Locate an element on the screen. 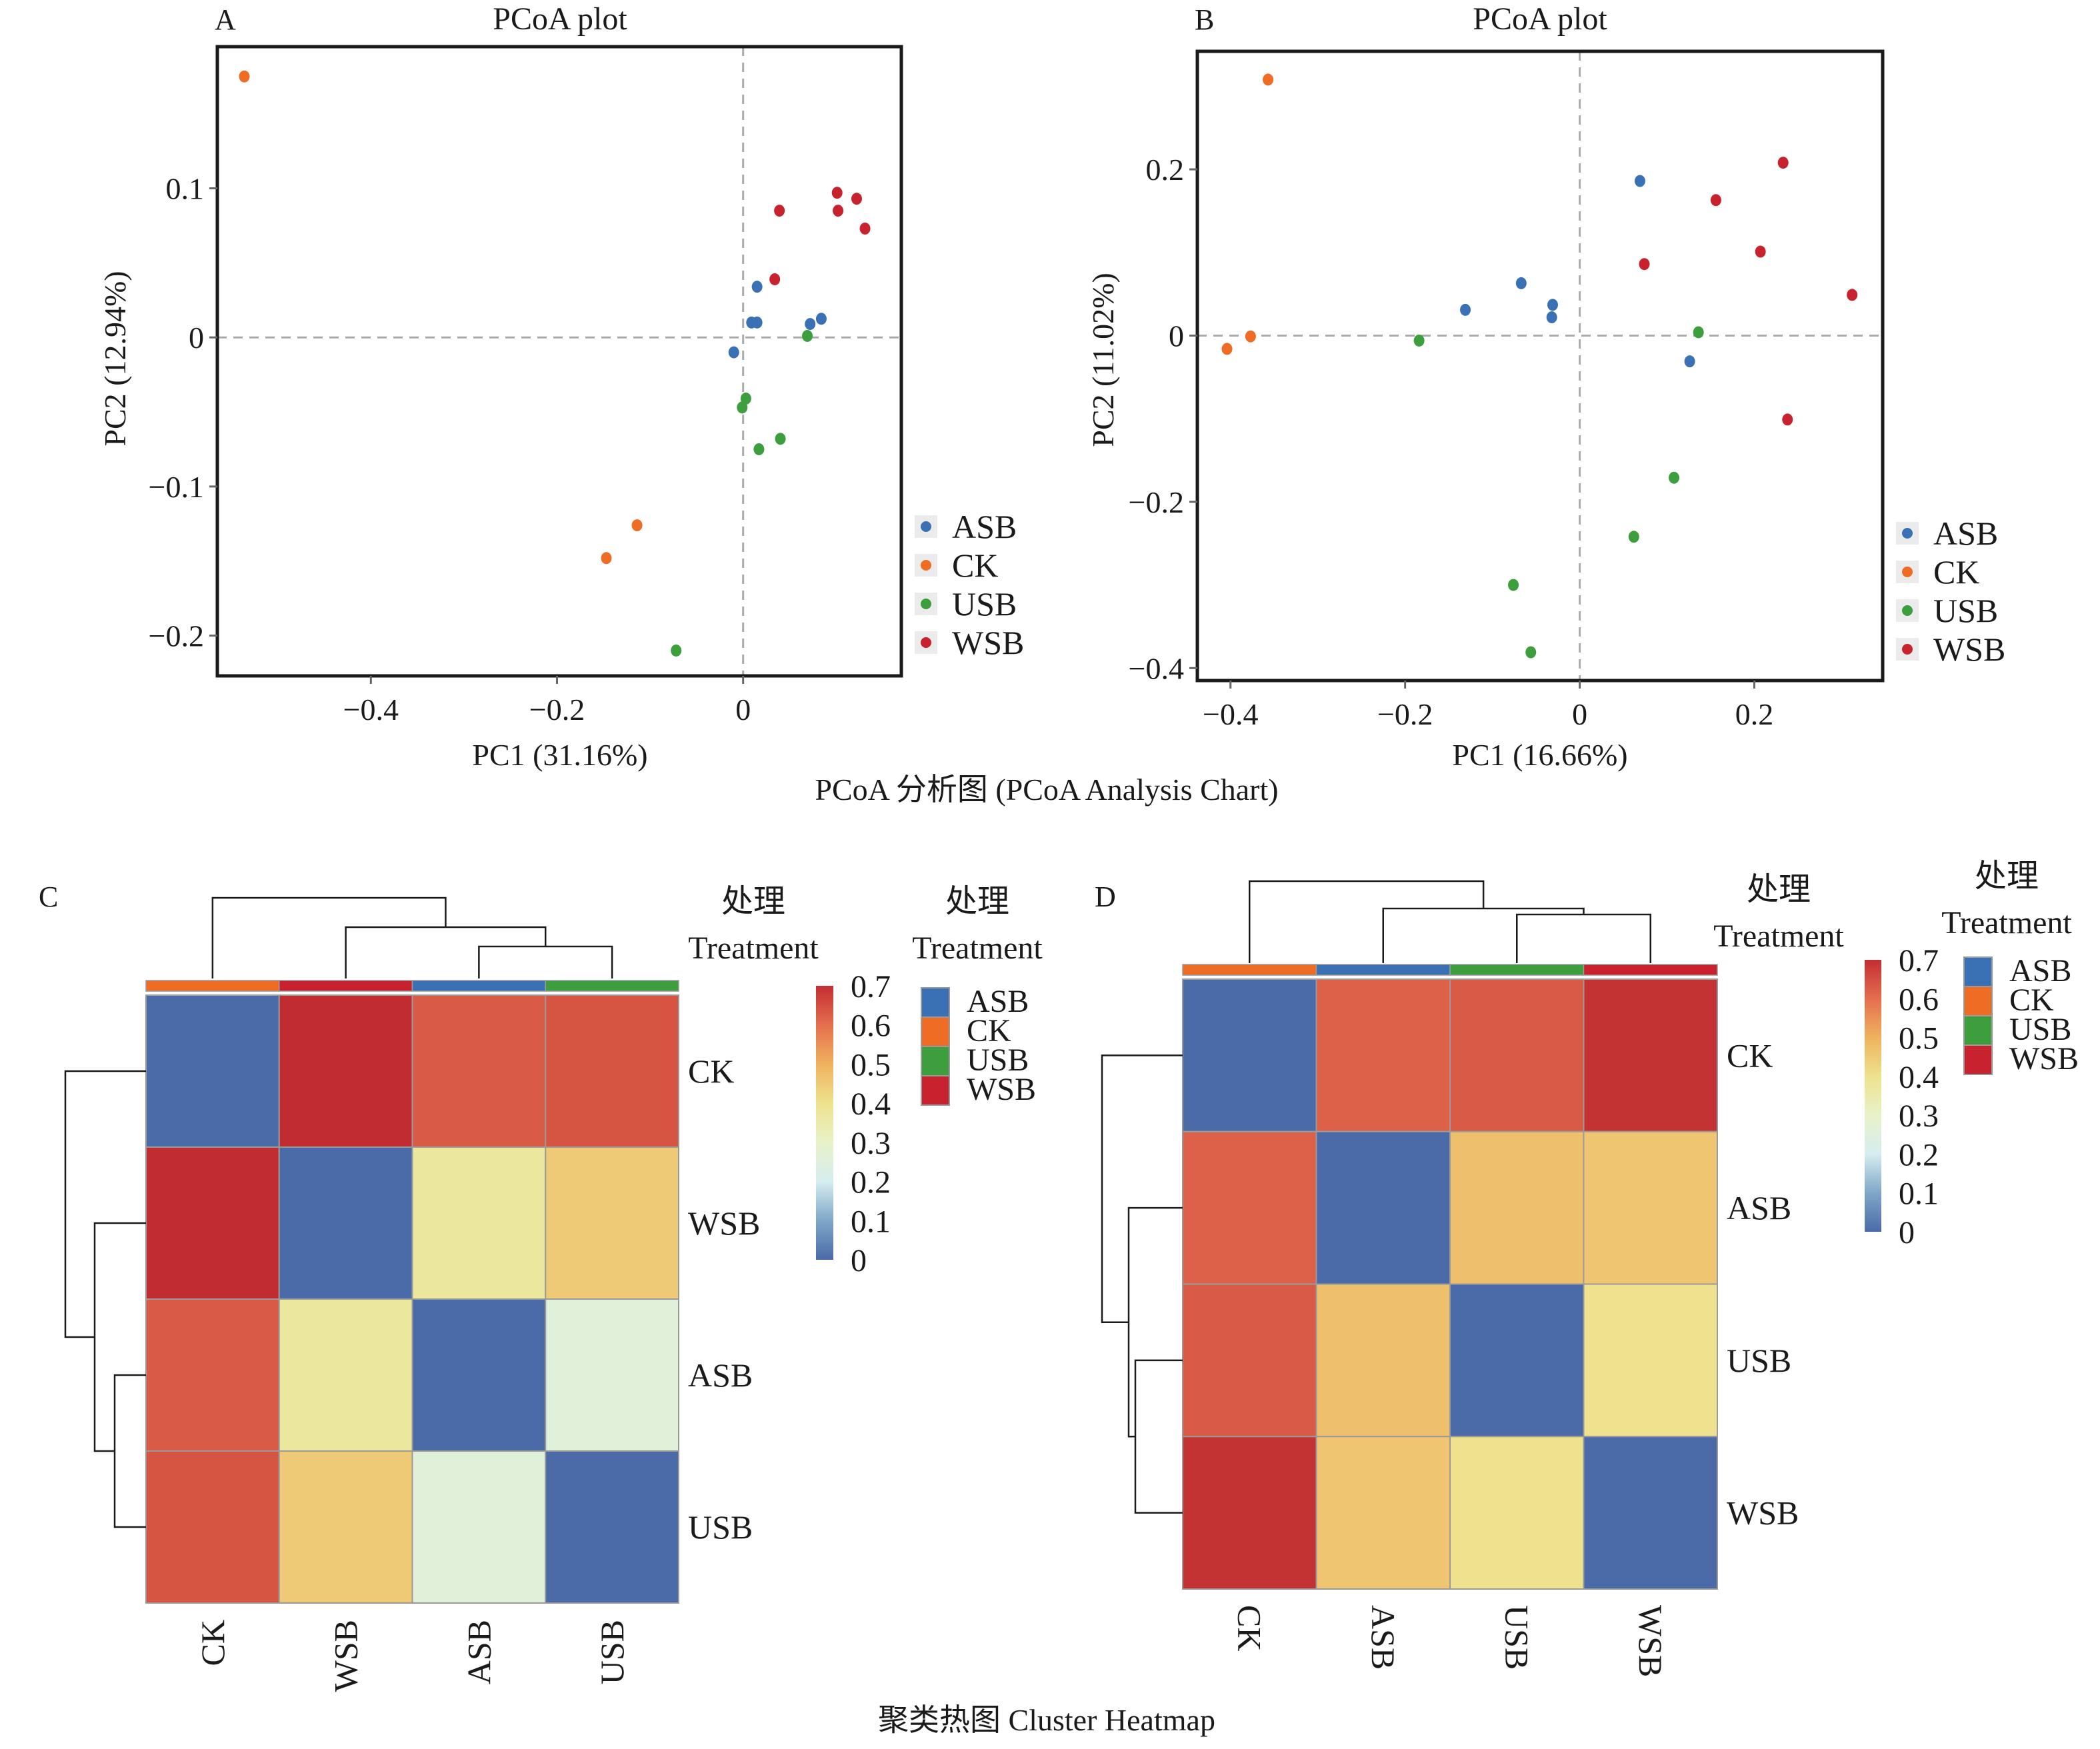 The width and height of the screenshot is (2100, 1749). colorbar-tick-label-c: 0.2 is located at coordinates (871, 1182).